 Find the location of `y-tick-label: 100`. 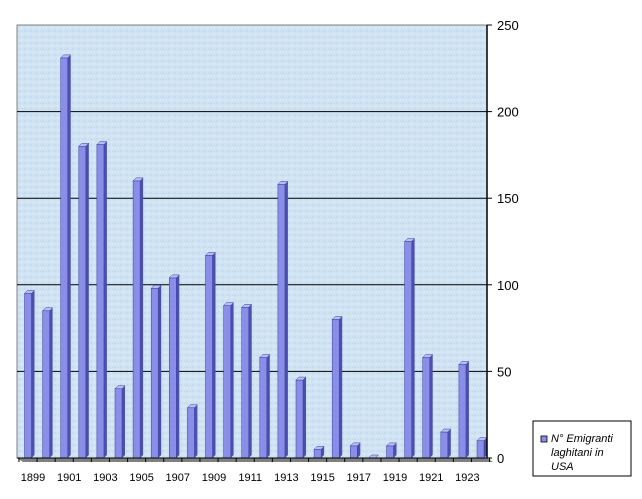

y-tick-label: 100 is located at coordinates (508, 285).